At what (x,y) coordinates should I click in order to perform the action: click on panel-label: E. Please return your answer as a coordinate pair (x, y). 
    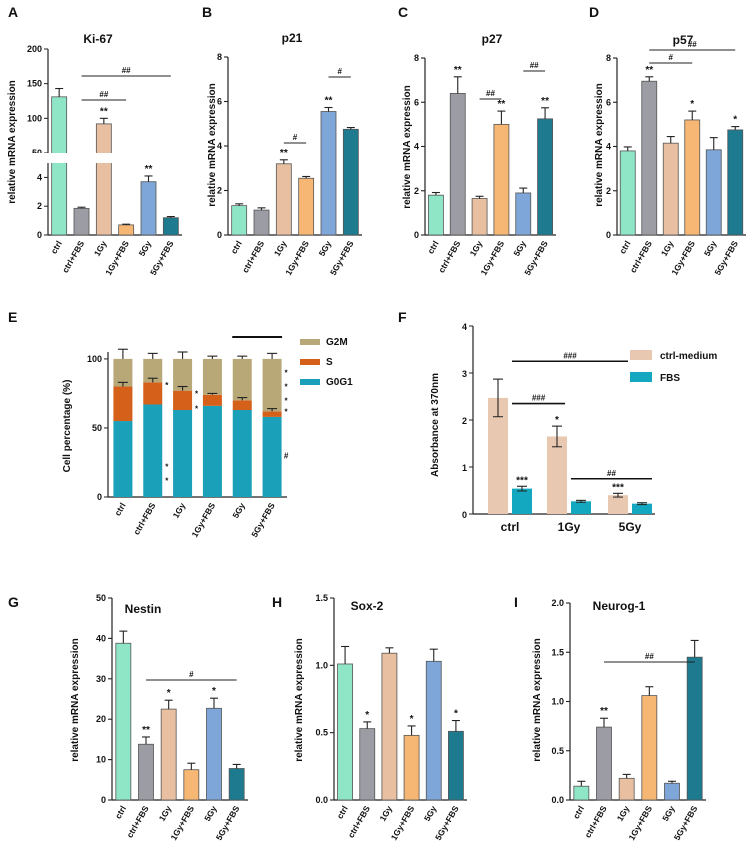
    Looking at the image, I should click on (12, 317).